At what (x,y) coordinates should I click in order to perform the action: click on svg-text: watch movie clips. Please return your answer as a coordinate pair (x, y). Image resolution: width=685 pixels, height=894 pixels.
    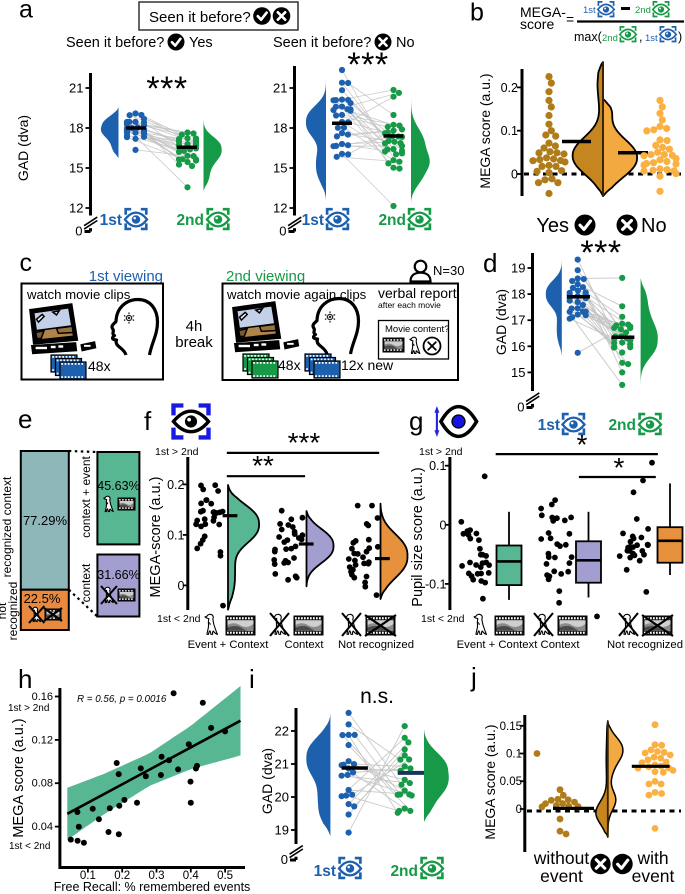
    Looking at the image, I should click on (78, 294).